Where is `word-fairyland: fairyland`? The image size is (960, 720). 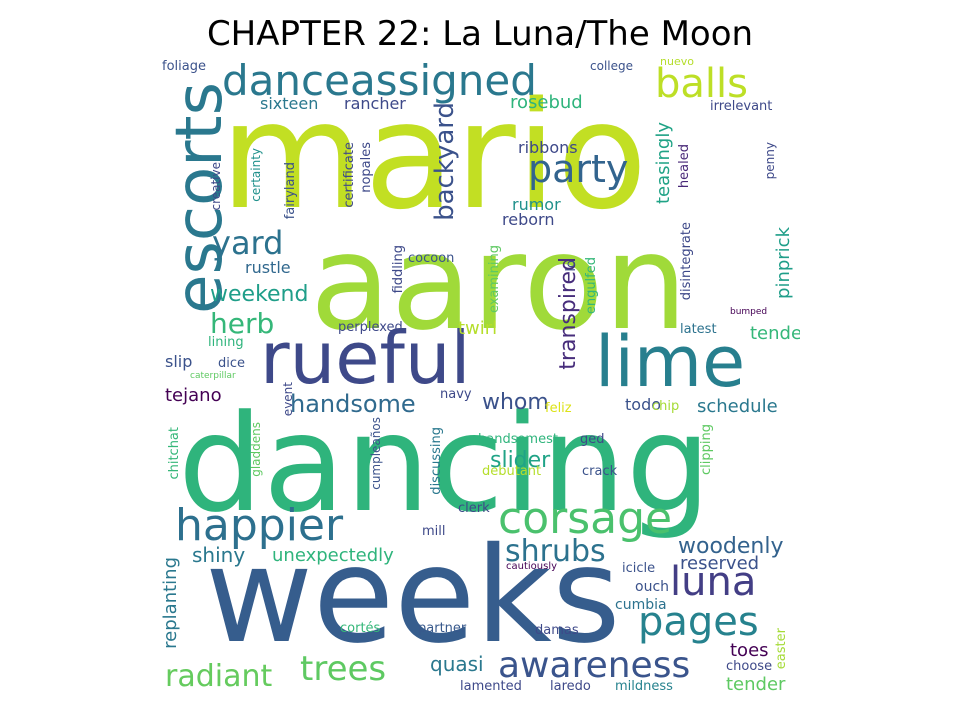 word-fairyland: fairyland is located at coordinates (290, 191).